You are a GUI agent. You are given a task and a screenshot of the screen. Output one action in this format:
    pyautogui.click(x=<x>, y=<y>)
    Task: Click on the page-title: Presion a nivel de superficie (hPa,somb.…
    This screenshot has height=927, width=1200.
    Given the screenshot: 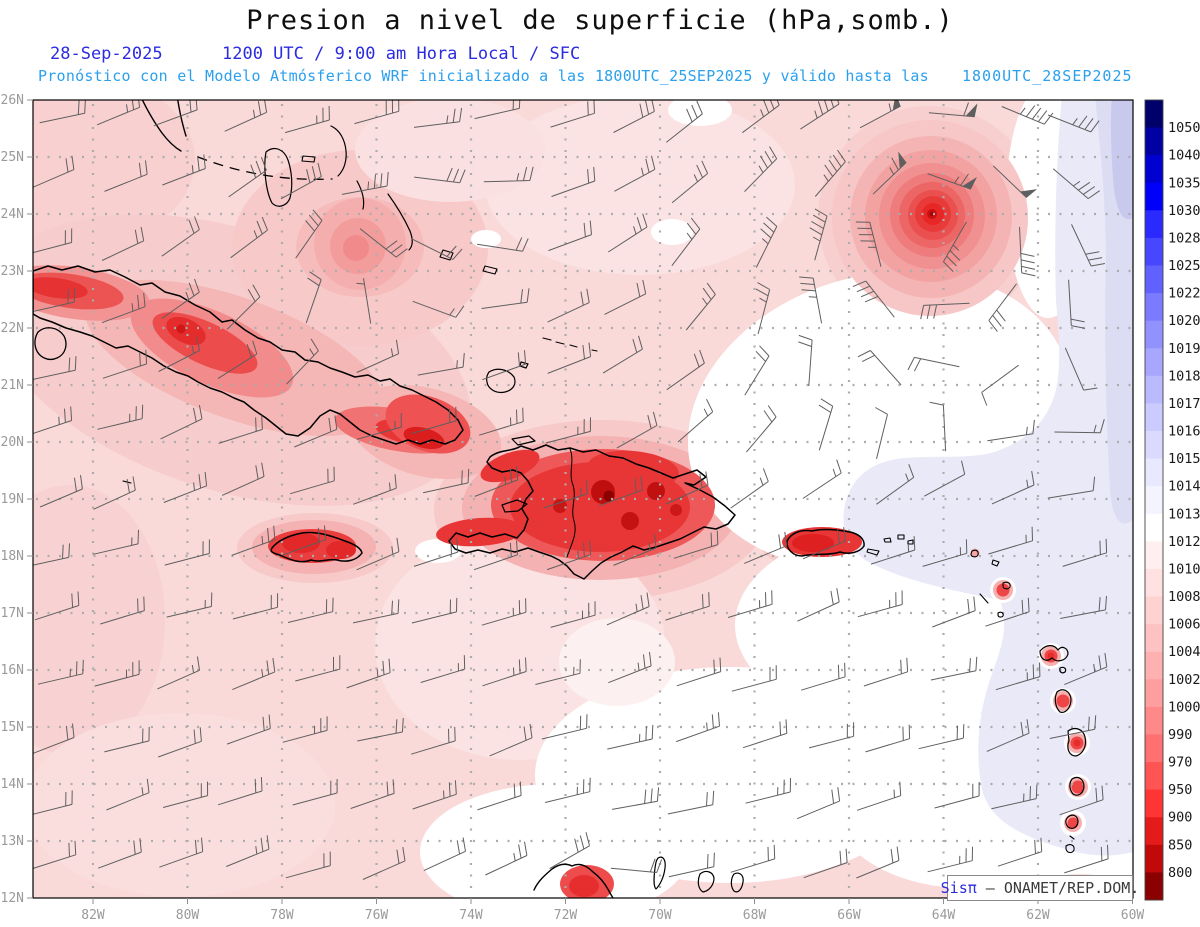 What is the action you would take?
    pyautogui.click(x=600, y=20)
    